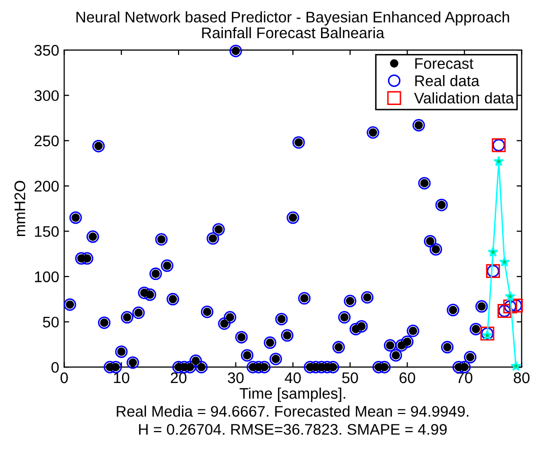  I want to click on chart-title: Neural Network based Predictor - Bayesian Enhanced Approach, so click(293, 18).